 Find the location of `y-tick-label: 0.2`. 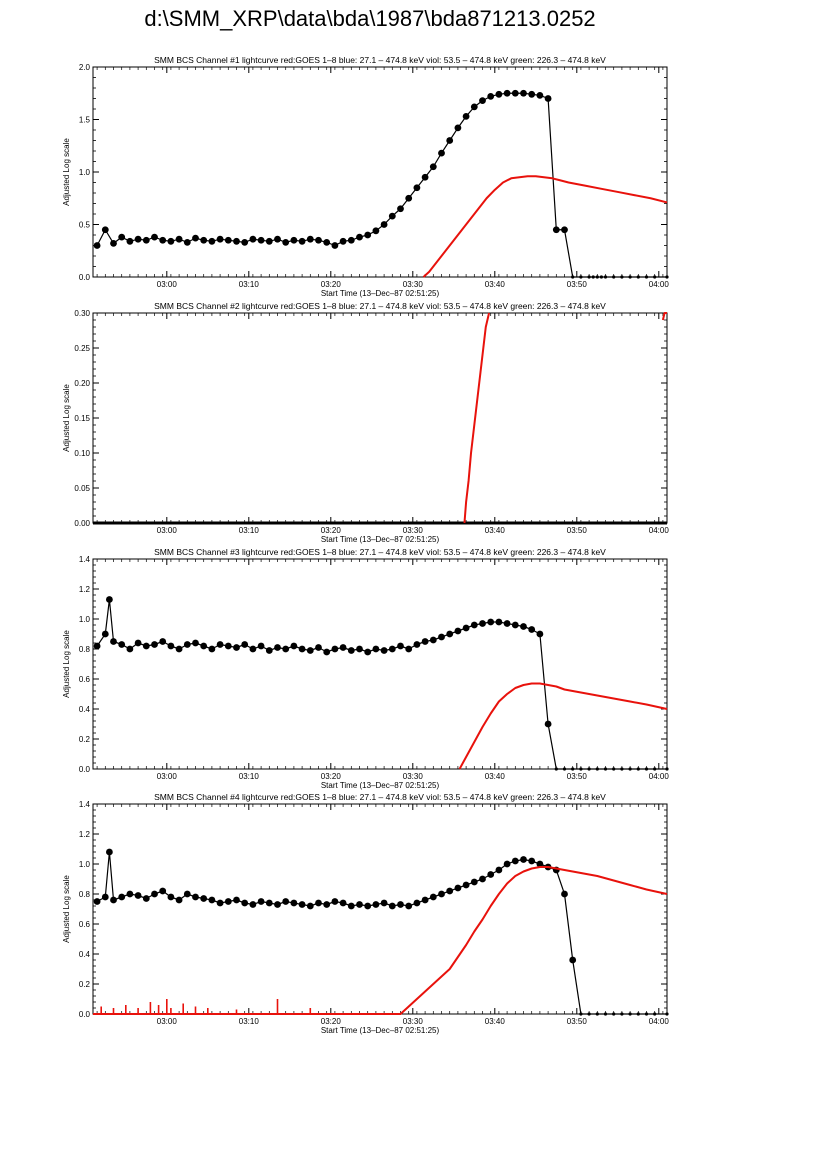

y-tick-label: 0.2 is located at coordinates (85, 739).